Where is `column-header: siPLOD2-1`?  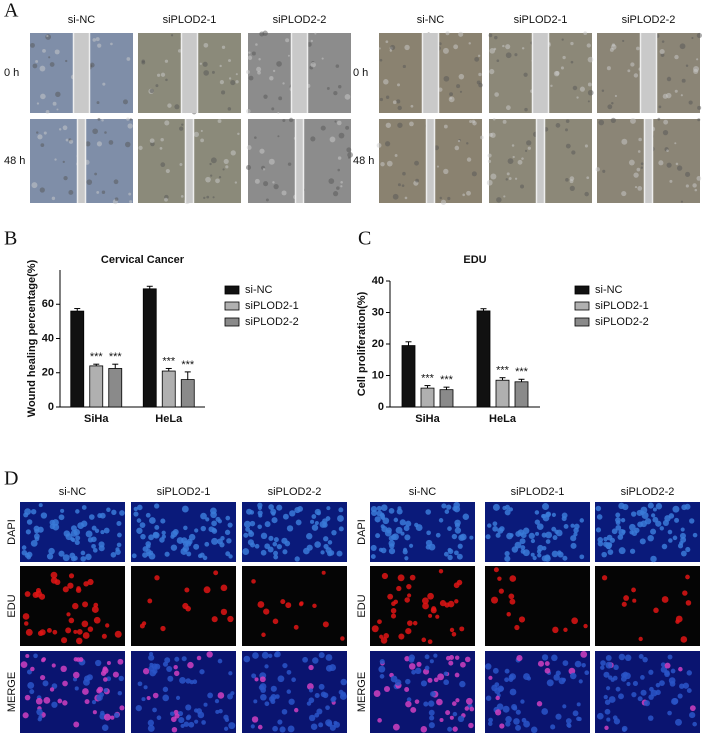 column-header: siPLOD2-1 is located at coordinates (184, 492).